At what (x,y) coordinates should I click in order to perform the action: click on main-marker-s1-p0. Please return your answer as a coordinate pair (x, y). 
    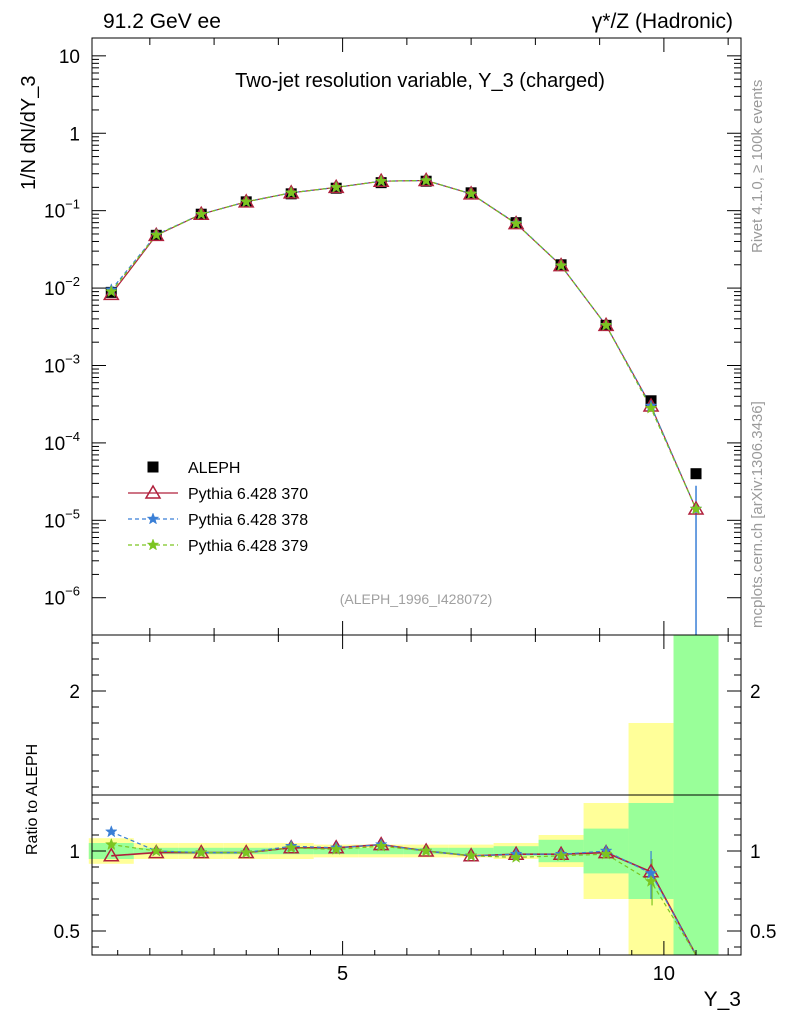
    Looking at the image, I should click on (111, 293).